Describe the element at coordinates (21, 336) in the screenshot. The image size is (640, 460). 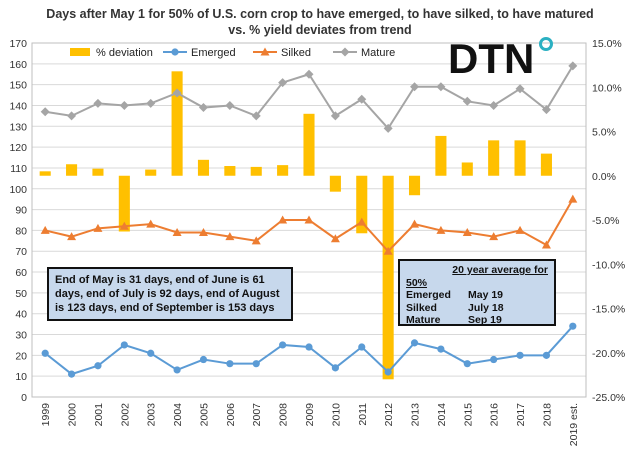
I see `y-left-tick-label: 30` at that location.